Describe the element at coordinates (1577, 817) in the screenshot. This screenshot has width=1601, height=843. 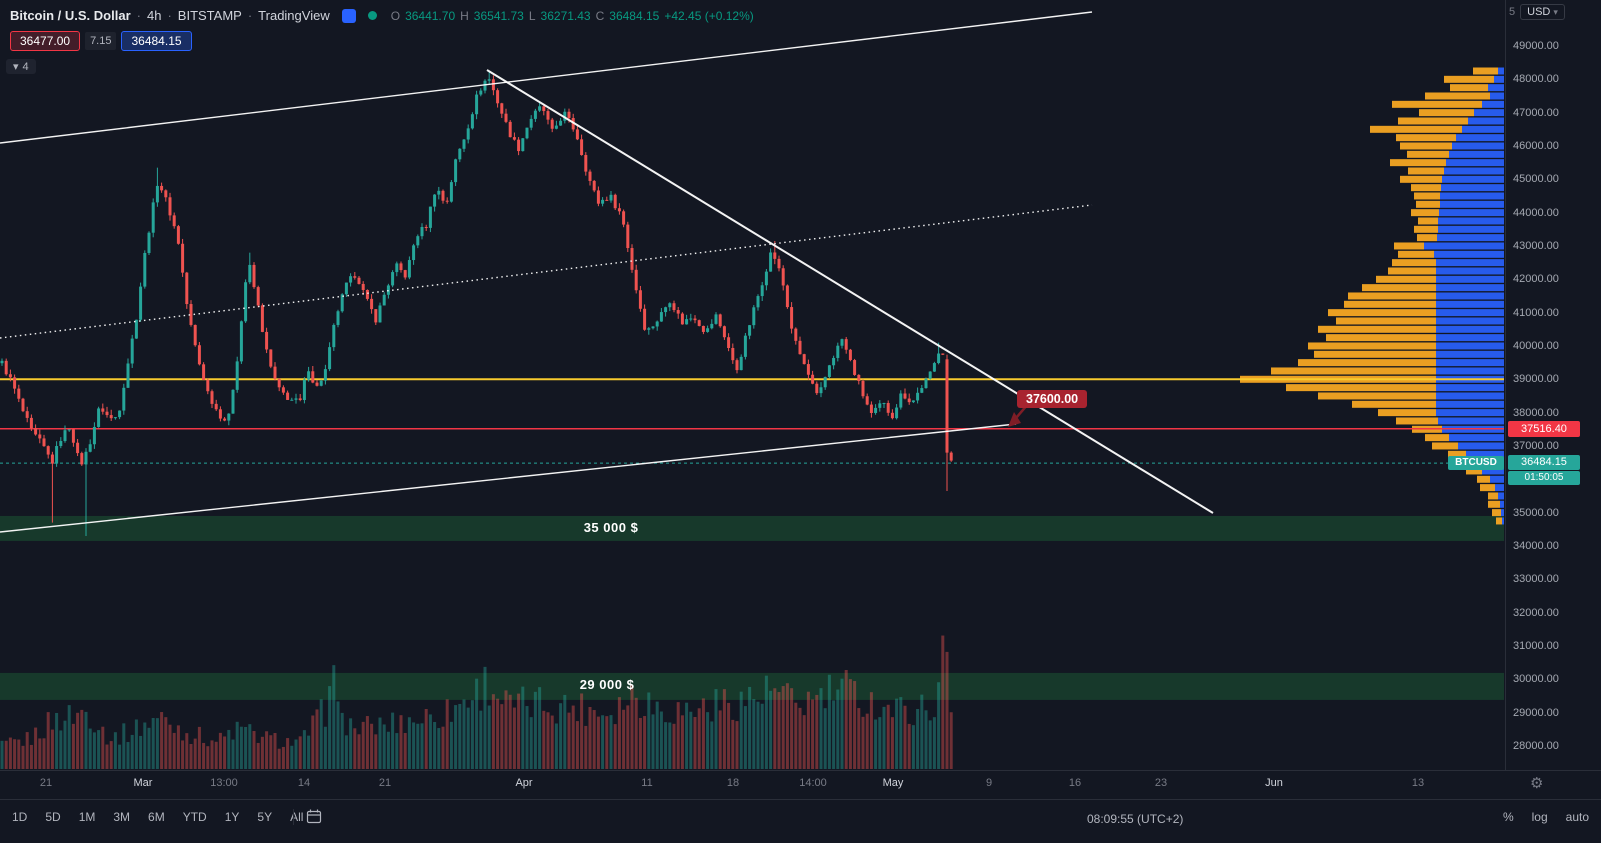
I see `scale-toggle-auto: auto` at that location.